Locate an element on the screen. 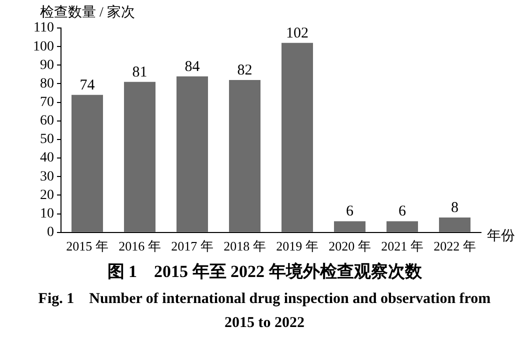 This screenshot has width=529, height=350. x-tick-label: 2016 年 is located at coordinates (139, 246).